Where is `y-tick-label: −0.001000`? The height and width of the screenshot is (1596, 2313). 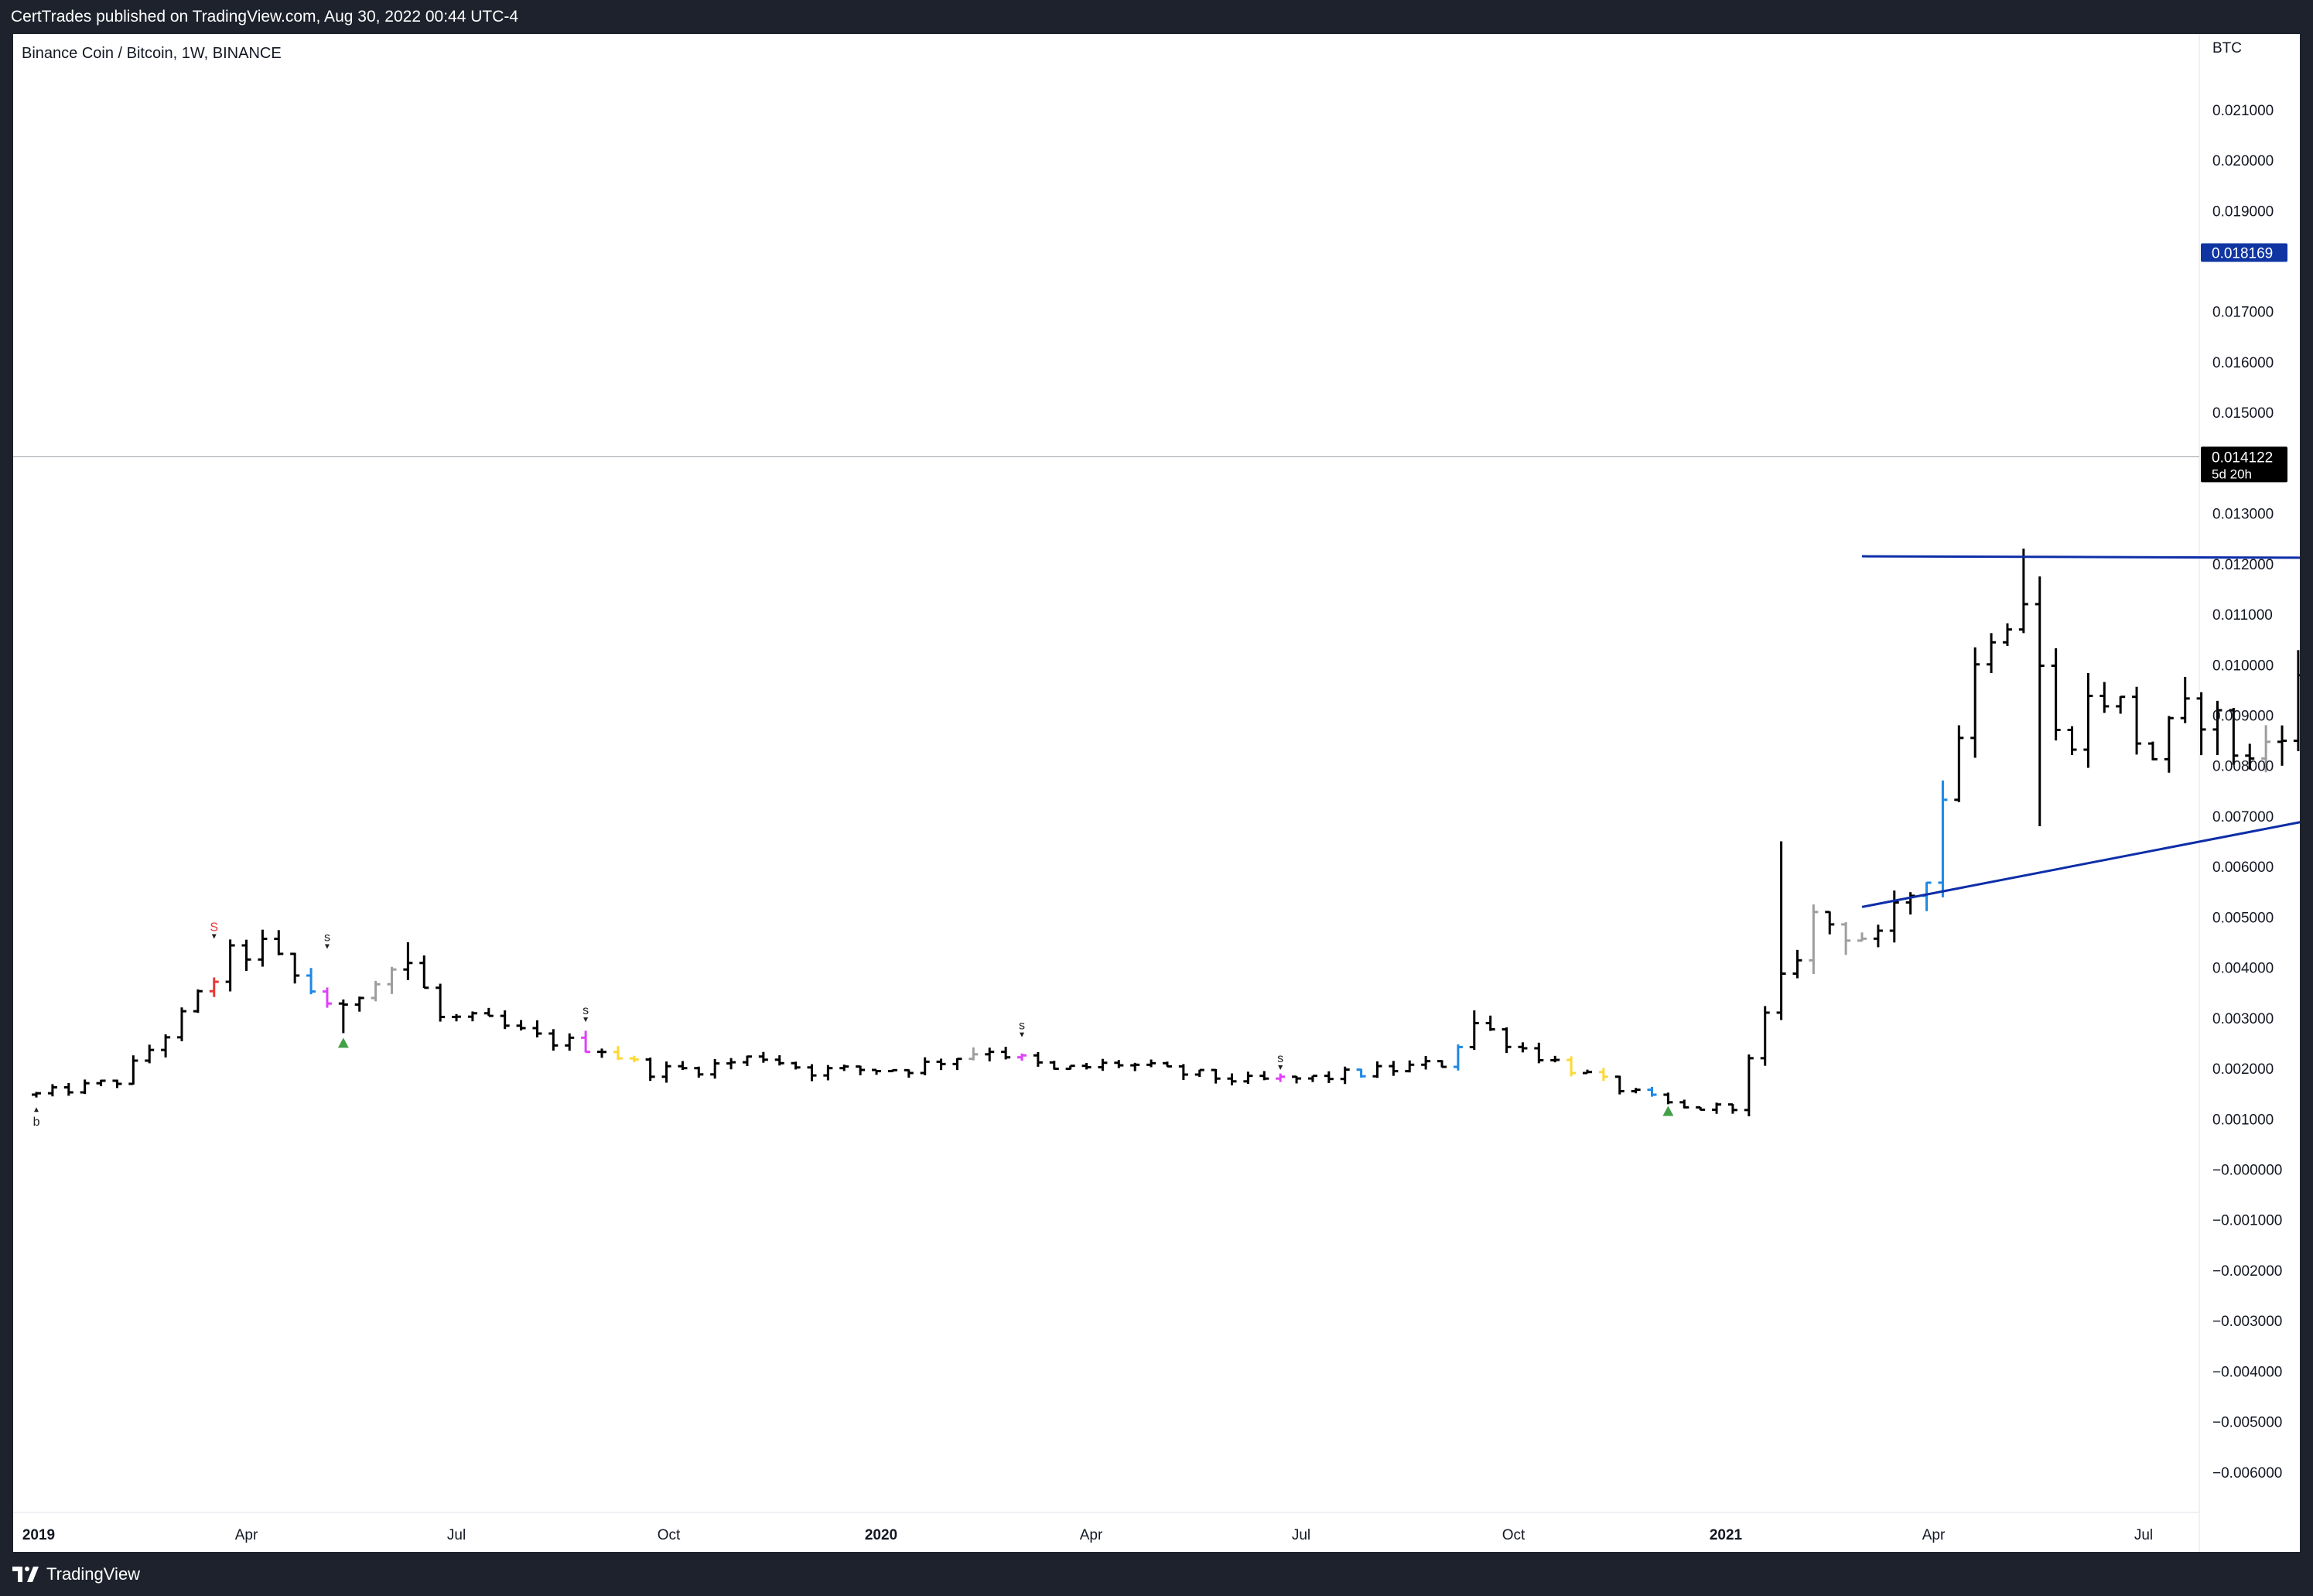 y-tick-label: −0.001000 is located at coordinates (2247, 1221).